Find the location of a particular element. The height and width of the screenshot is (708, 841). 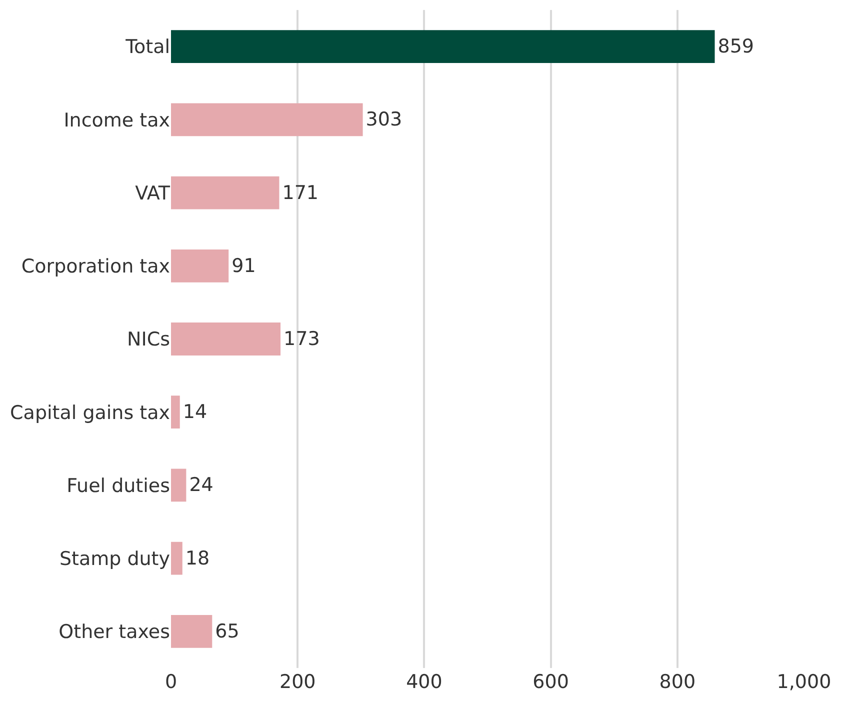

x-tick-label: 400 is located at coordinates (424, 682).